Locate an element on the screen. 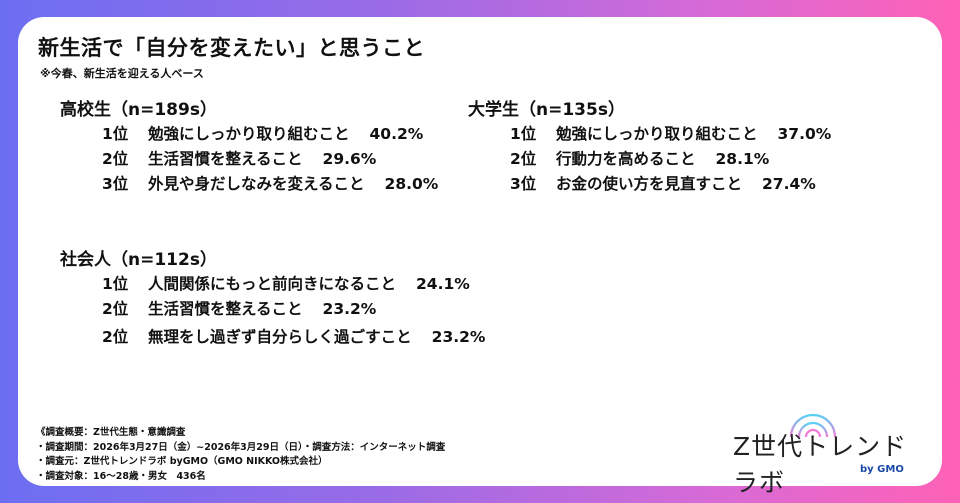  list-item: 1位 勉強にしっかり取り組むこと 37.0% is located at coordinates (670, 134).